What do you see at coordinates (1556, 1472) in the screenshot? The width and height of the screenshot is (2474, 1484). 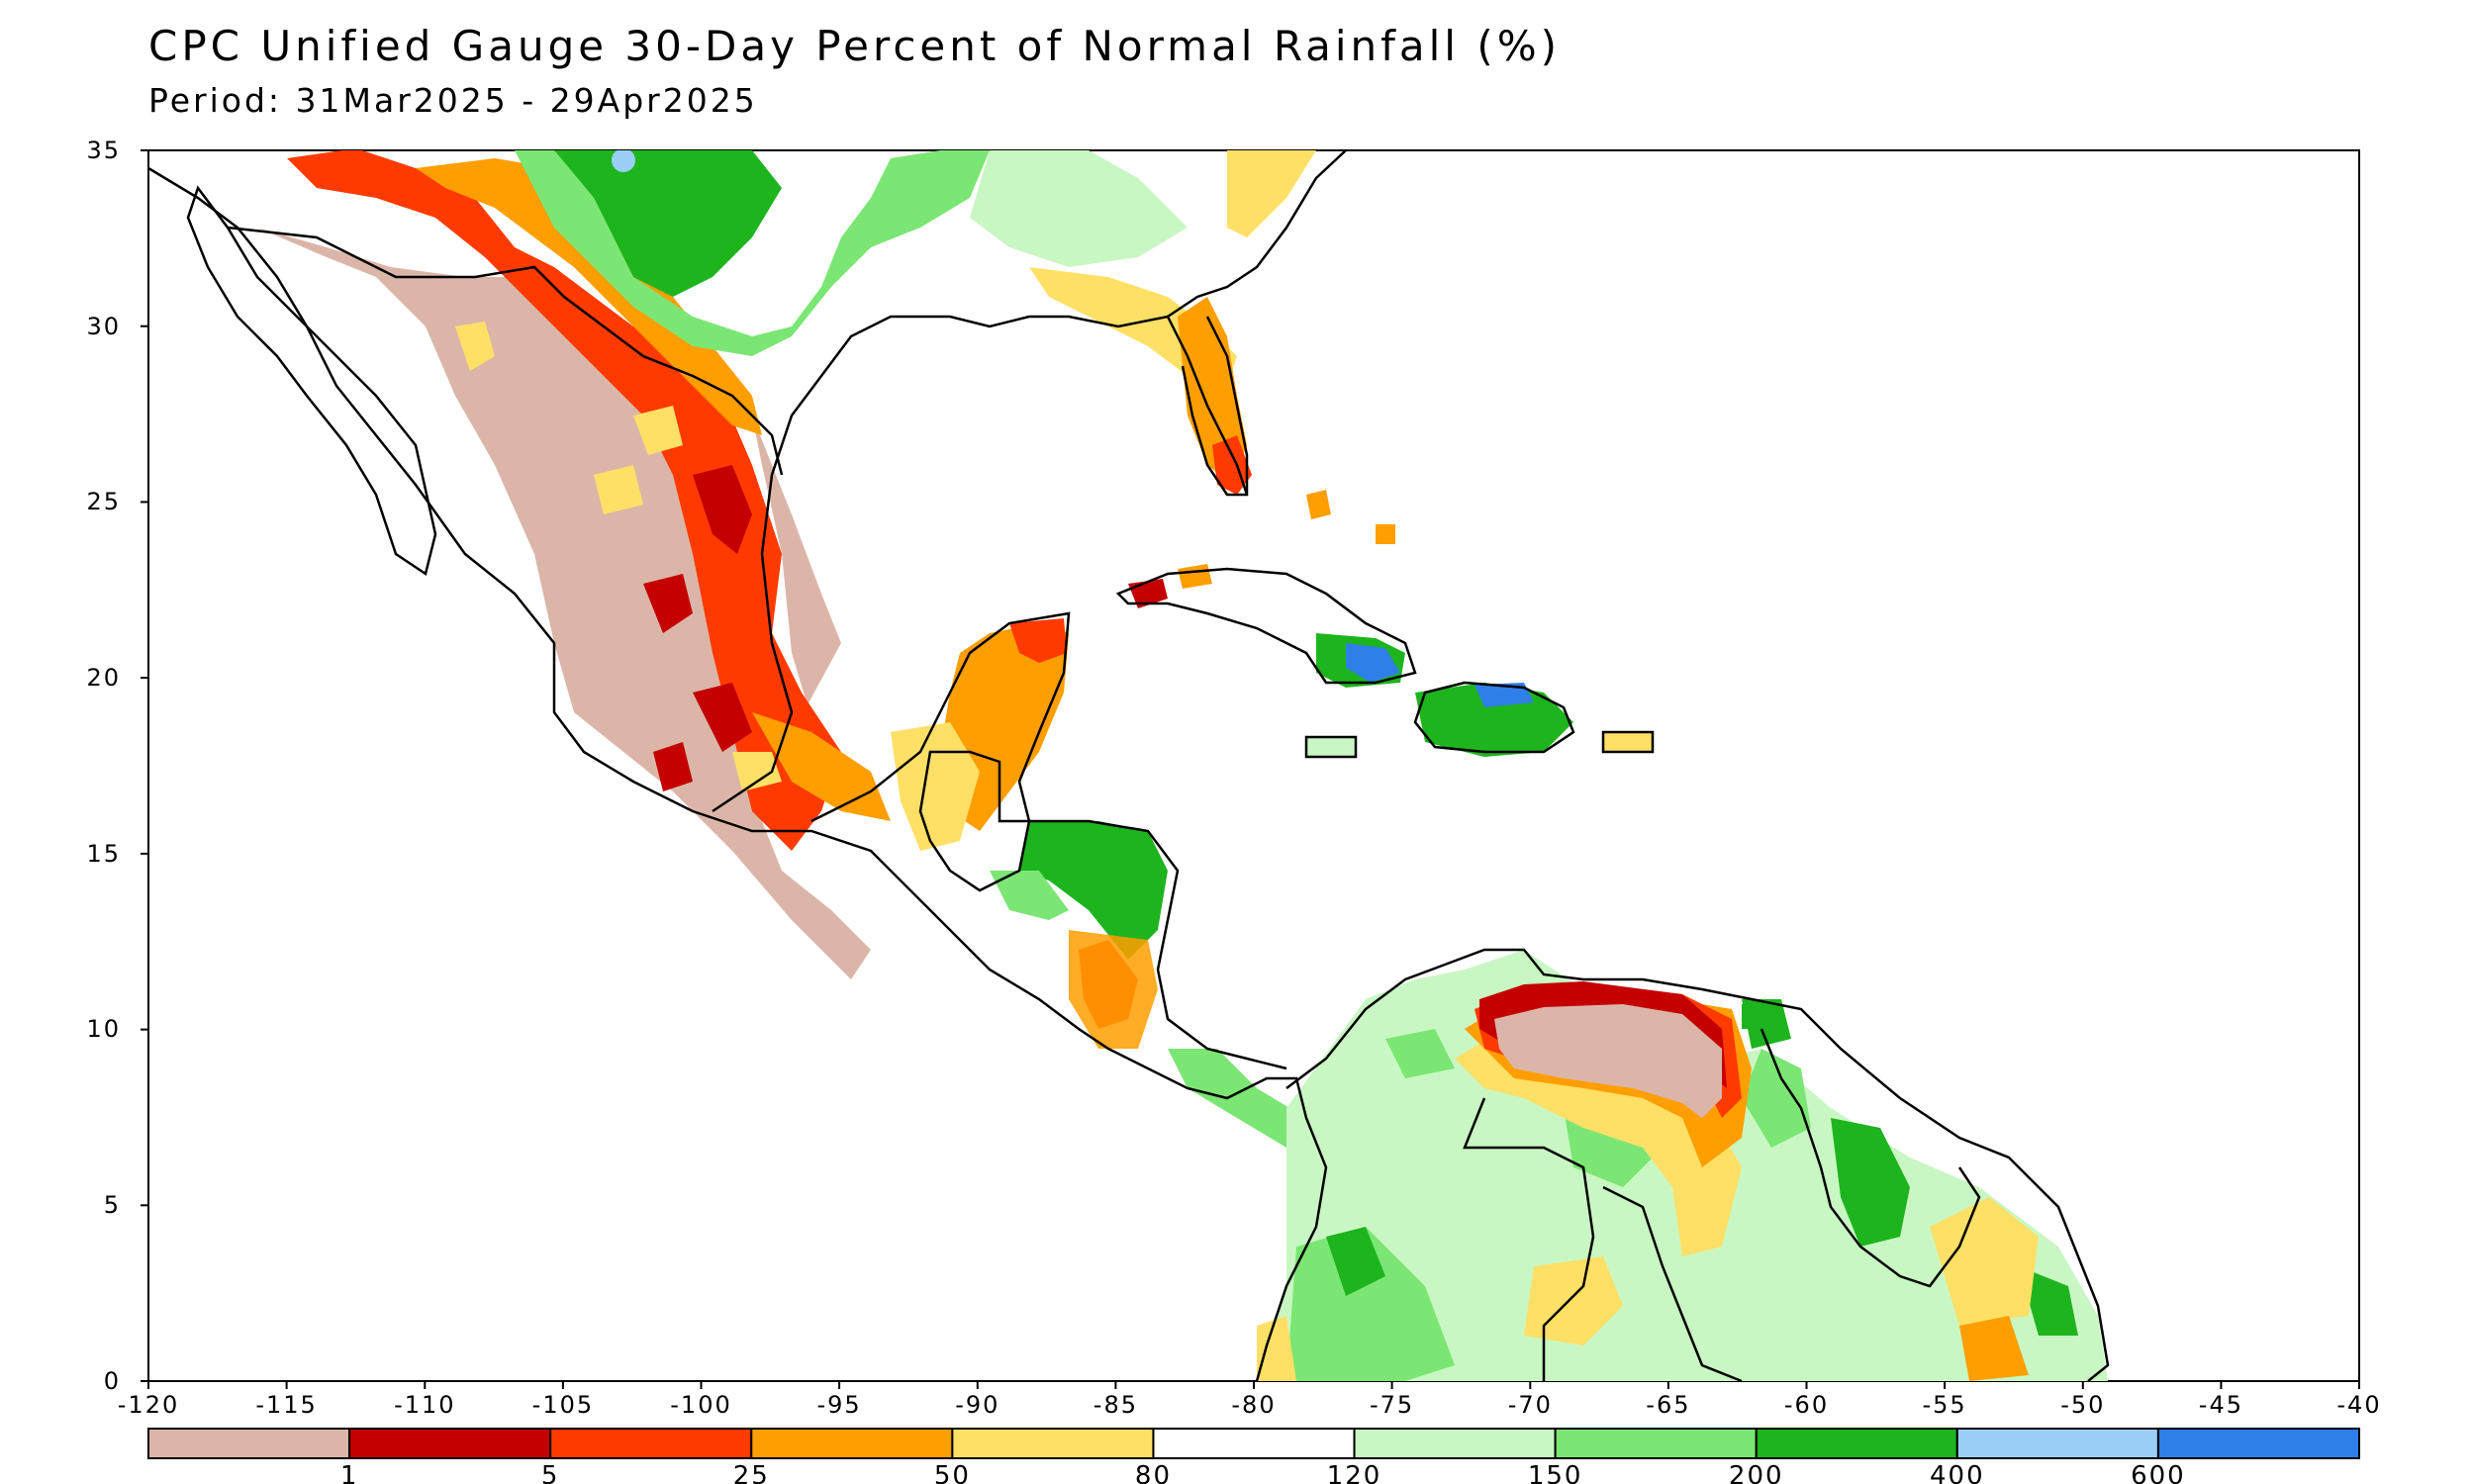 I see `colorbar-label: 150` at bounding box center [1556, 1472].